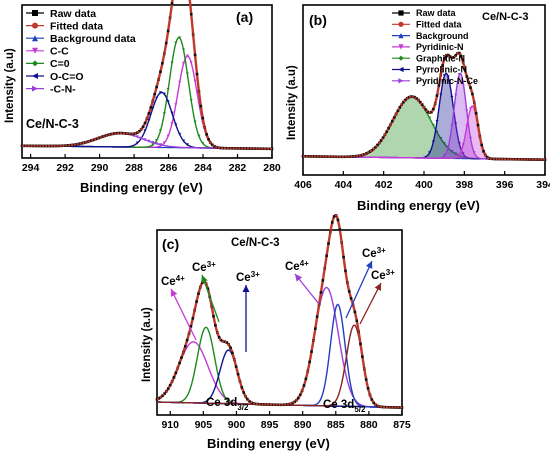 The width and height of the screenshot is (550, 454). What do you see at coordinates (336, 425) in the screenshot?
I see `x-tick-label: 885` at bounding box center [336, 425].